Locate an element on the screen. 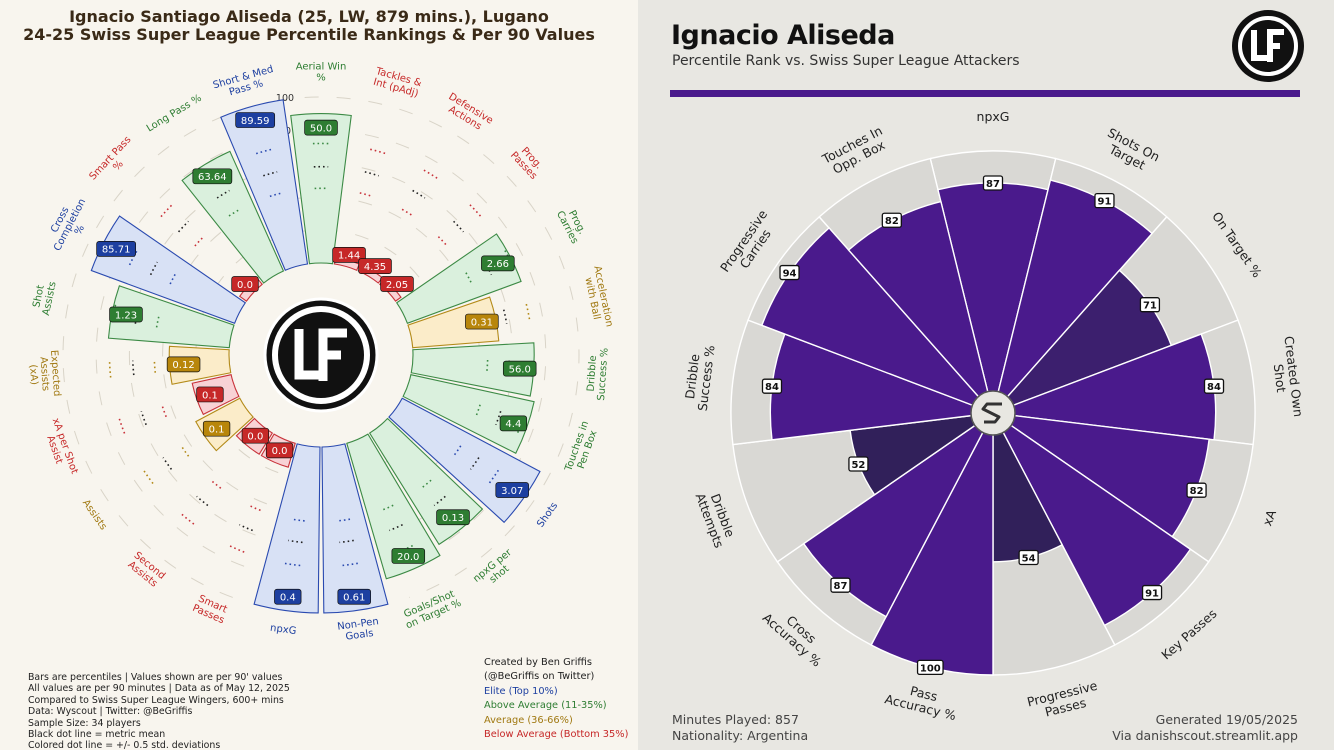 Image resolution: width=1334 pixels, height=750 pixels. value-badge-text: 100 is located at coordinates (930, 668).